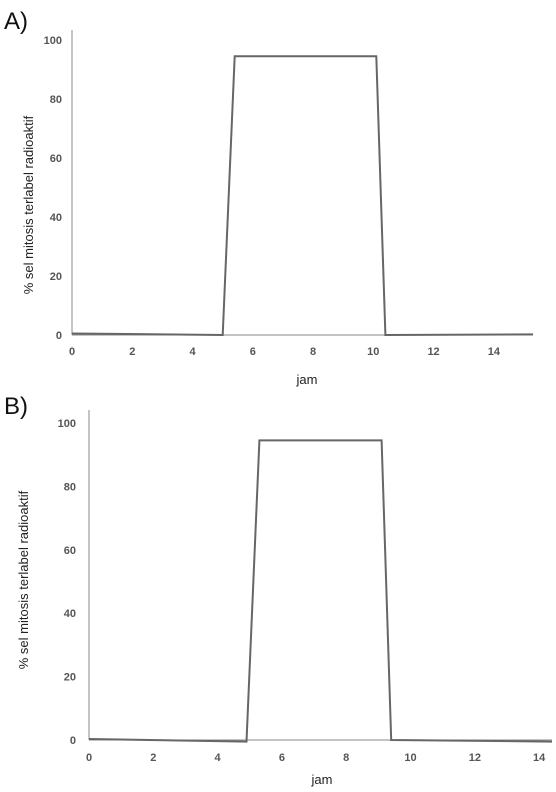 This screenshot has height=792, width=556. Describe the element at coordinates (56, 277) in the screenshot. I see `y-tick-label-a: 20` at that location.